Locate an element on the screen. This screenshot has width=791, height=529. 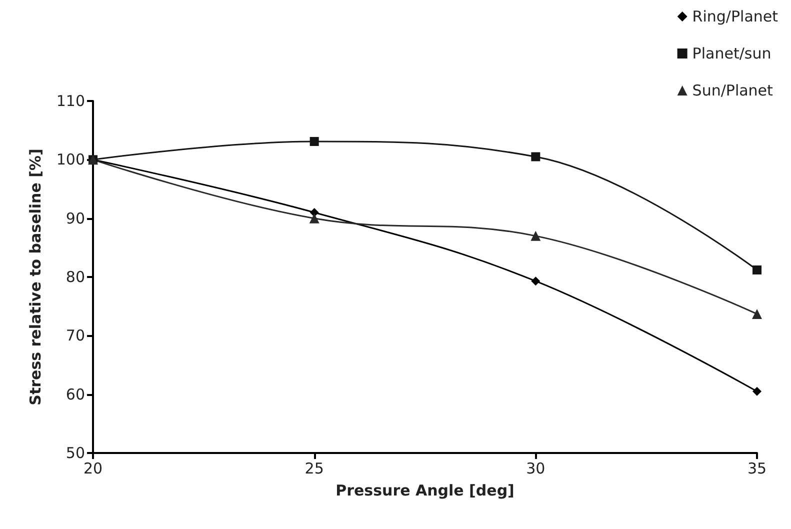
y-tick-label: 100 is located at coordinates (70, 159).